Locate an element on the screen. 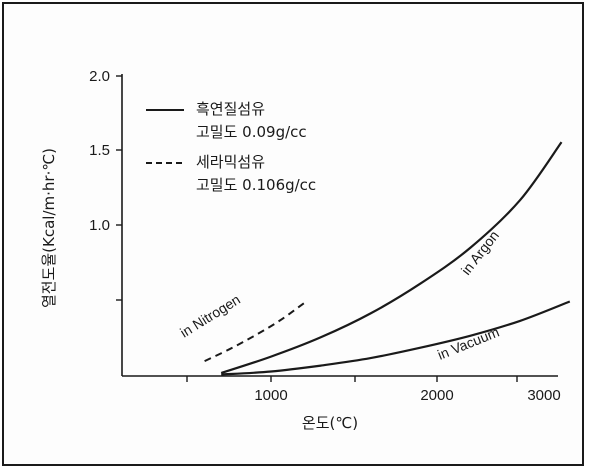 The image size is (590, 472). x-axis-label: 온도(℃) is located at coordinates (330, 423).